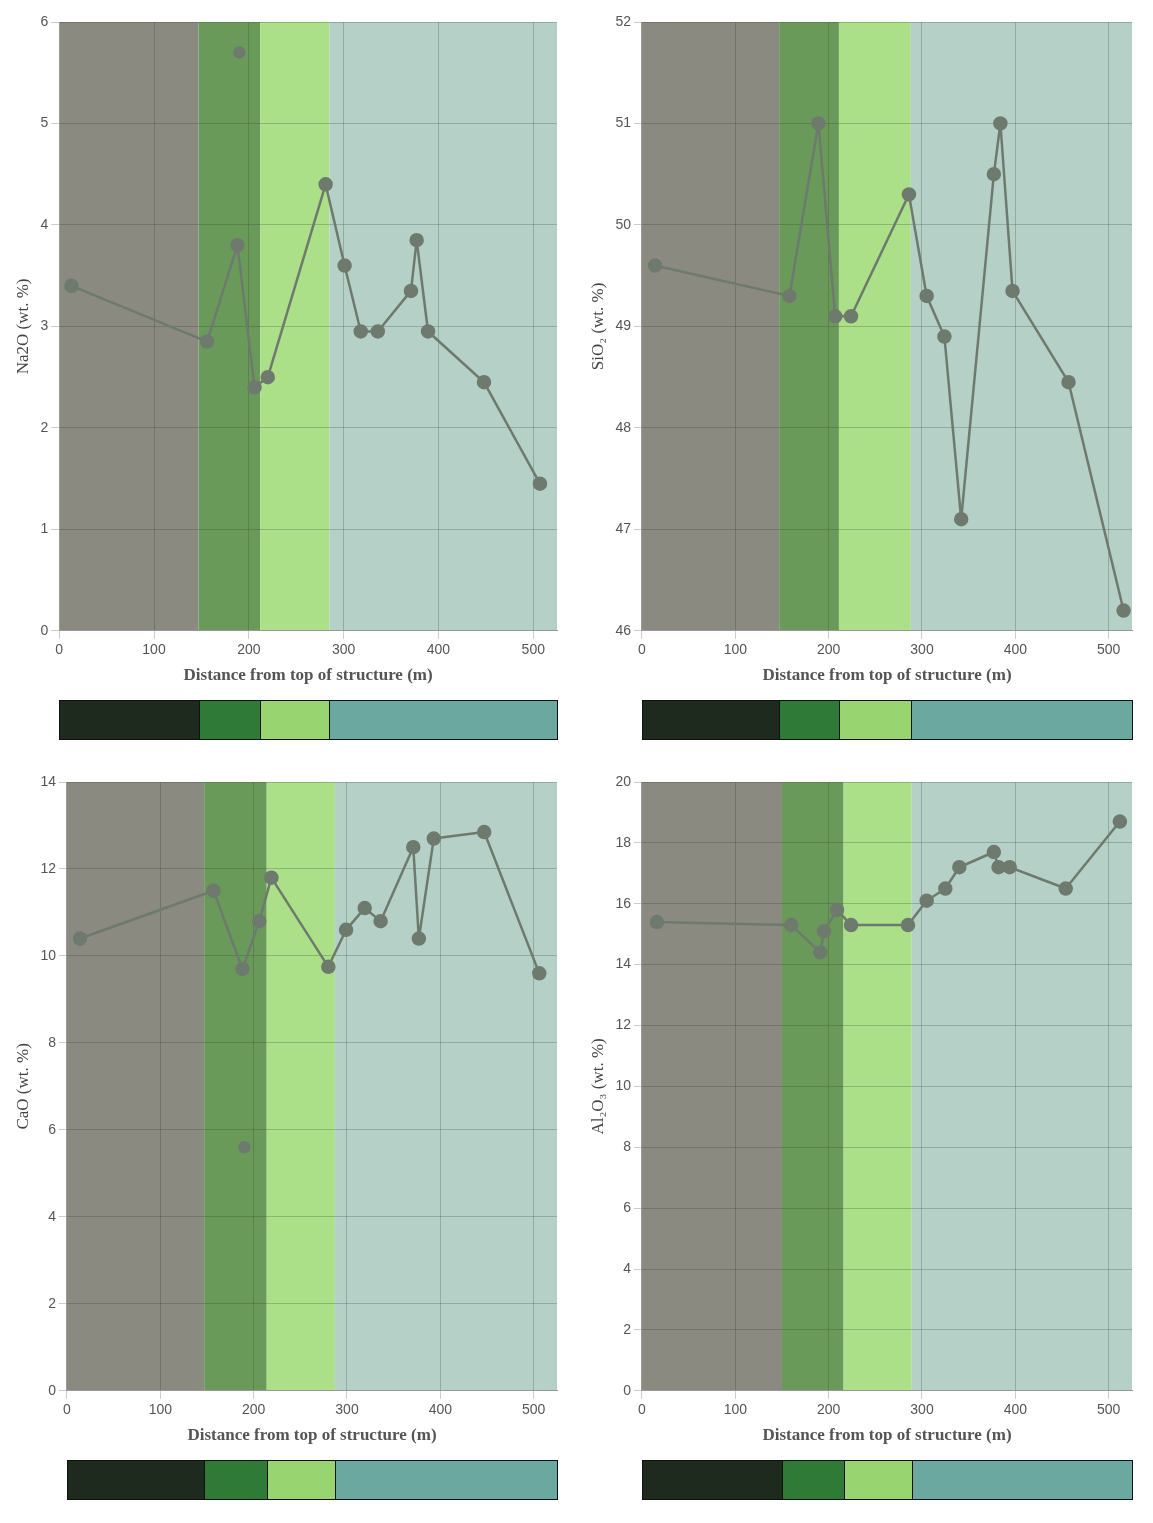 This screenshot has width=1153, height=1523. I want to click on y-tick-label: 52, so click(623, 20).